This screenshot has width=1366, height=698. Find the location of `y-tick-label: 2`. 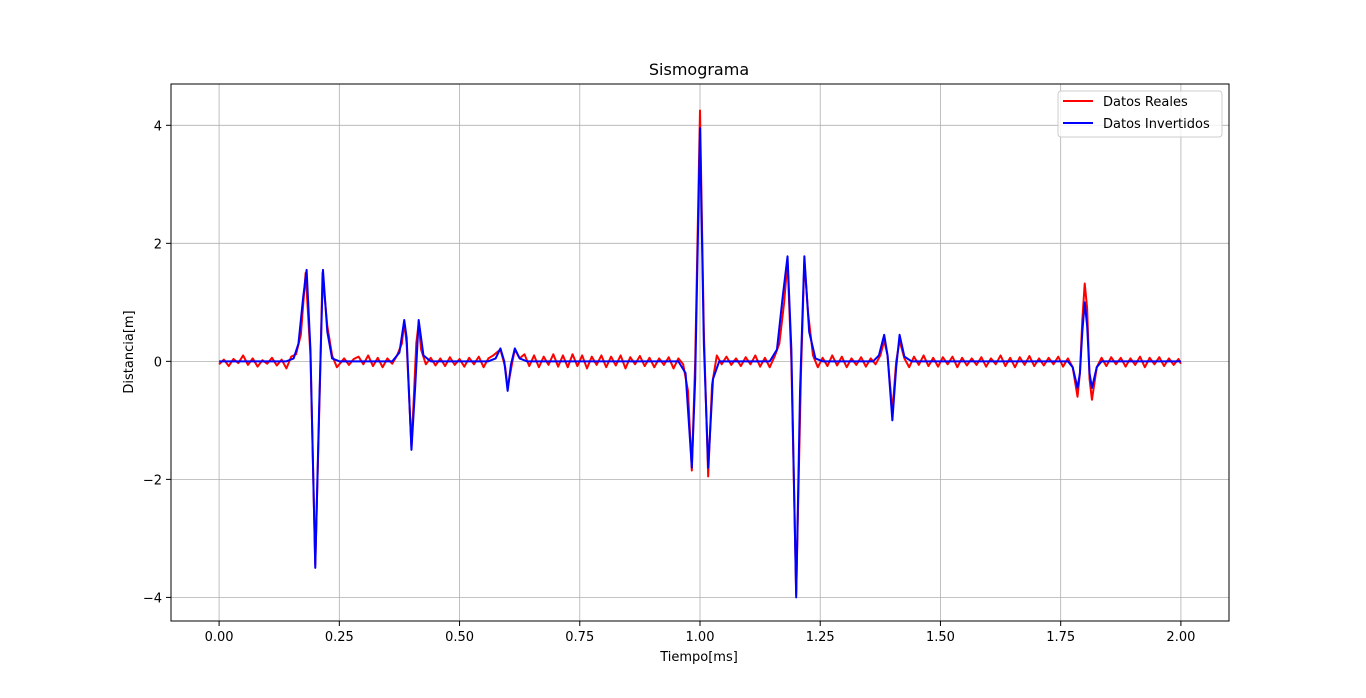

y-tick-label: 2 is located at coordinates (158, 244).